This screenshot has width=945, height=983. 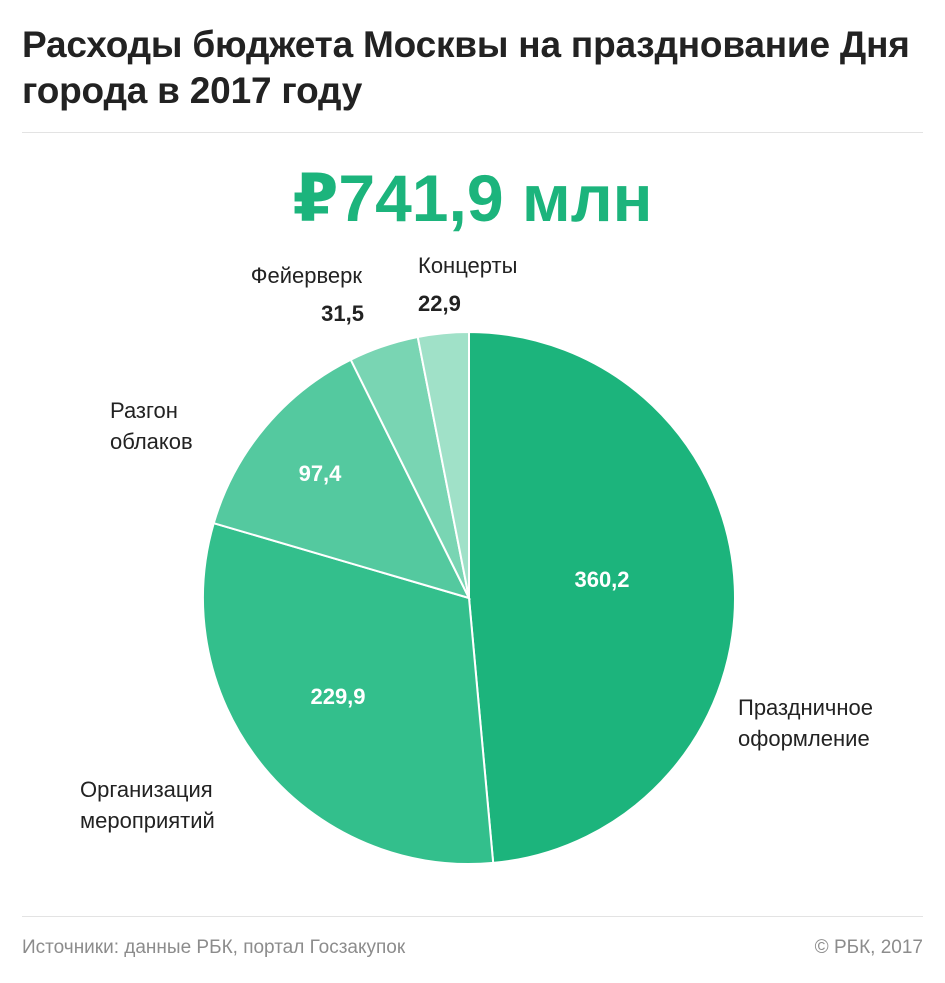 What do you see at coordinates (868, 947) in the screenshot?
I see `copyright-note: © РБК, 2017` at bounding box center [868, 947].